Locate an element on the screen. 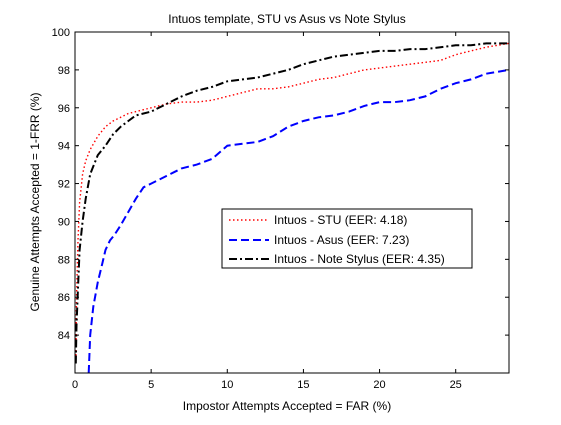 This screenshot has width=561, height=425. y-tick-label: 92 is located at coordinates (64, 185).